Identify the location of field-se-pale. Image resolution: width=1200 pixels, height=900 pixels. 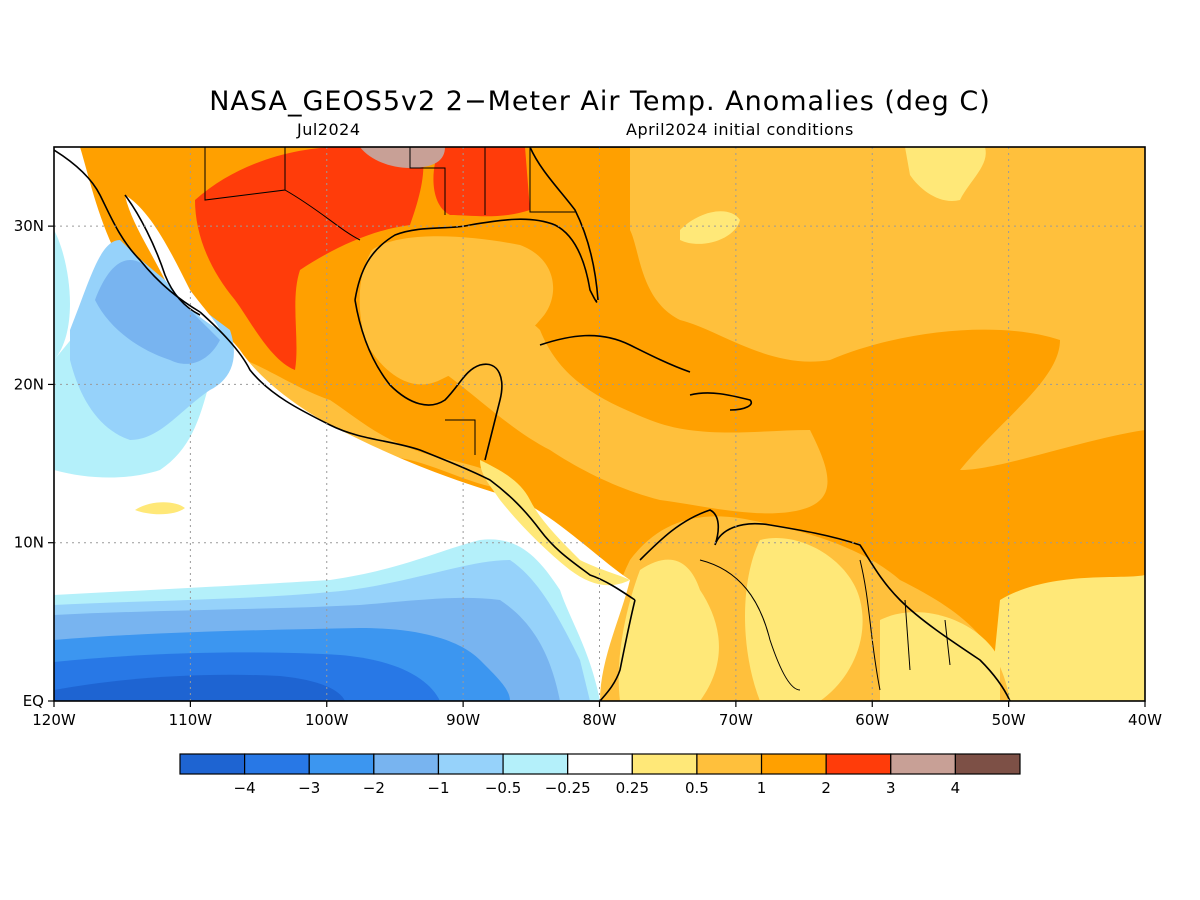
(1067, 638).